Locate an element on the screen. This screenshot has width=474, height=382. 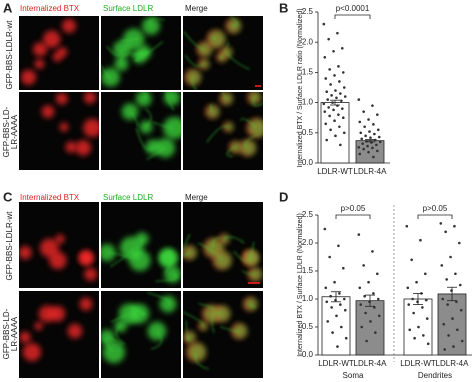
group-label: Soma is located at coordinates (353, 375).